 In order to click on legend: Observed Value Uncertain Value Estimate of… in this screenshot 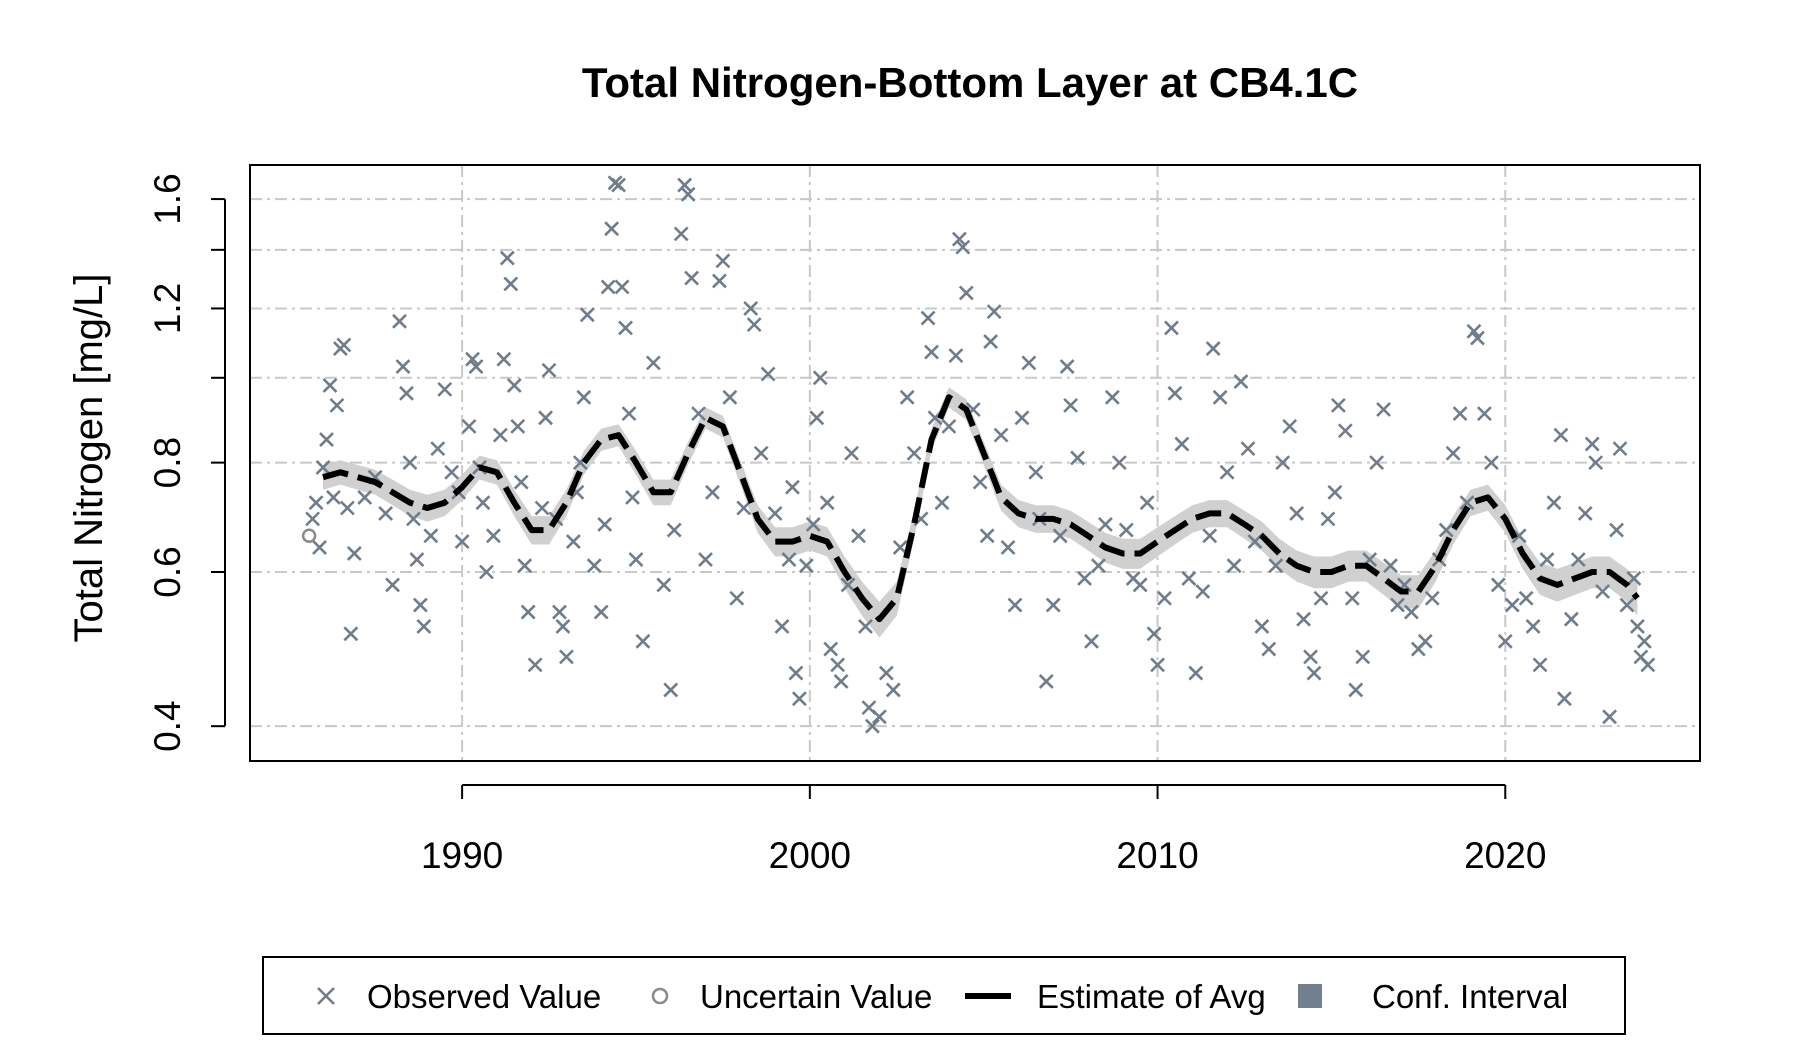, I will do `click(944, 995)`.